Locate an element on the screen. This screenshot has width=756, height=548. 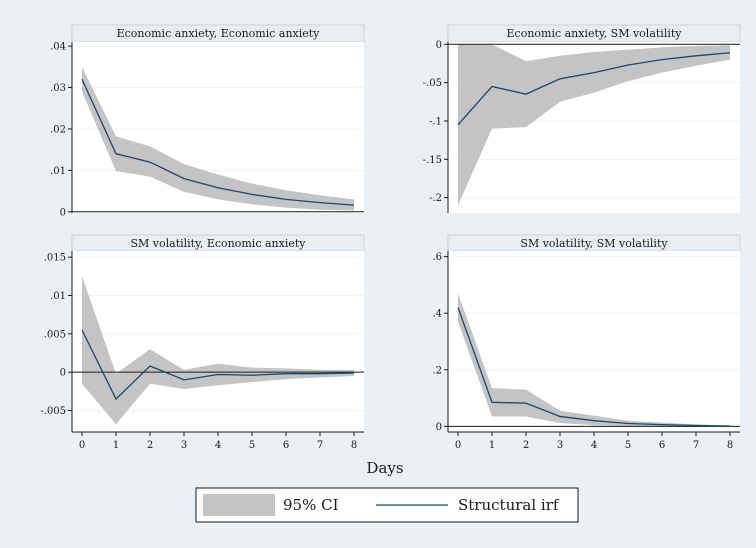
y-tick-label: -.005 is located at coordinates (53, 411).